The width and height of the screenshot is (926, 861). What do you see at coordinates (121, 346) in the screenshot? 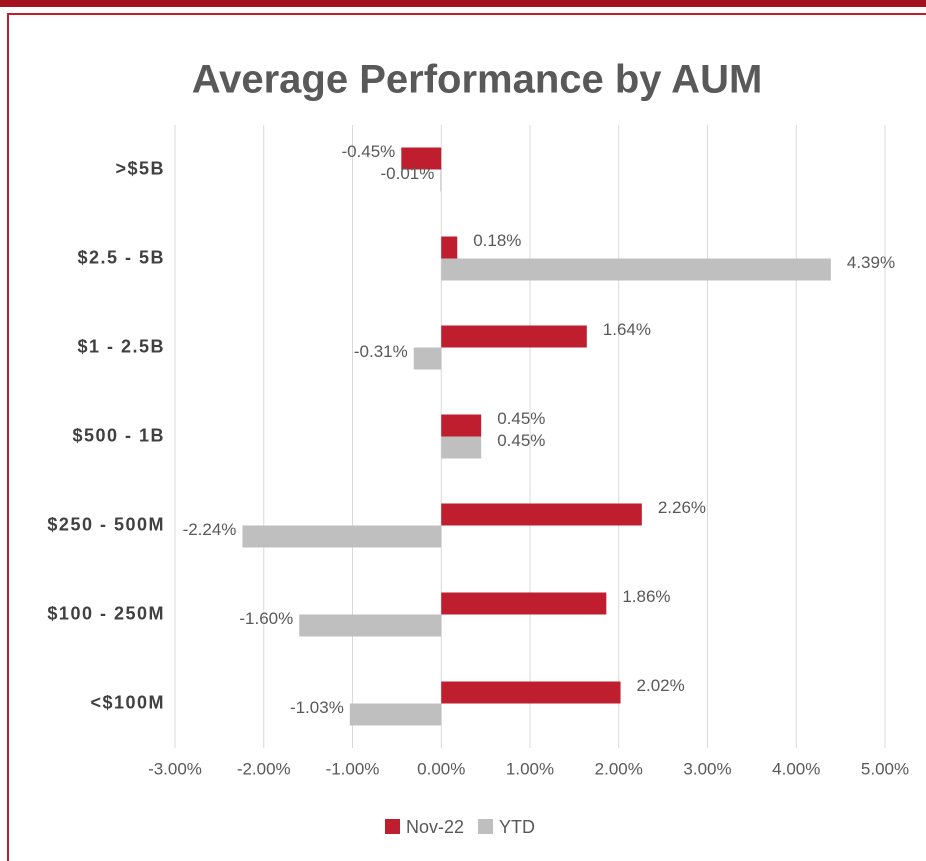
I see `y-tick-label: $1 - 2.5B` at bounding box center [121, 346].